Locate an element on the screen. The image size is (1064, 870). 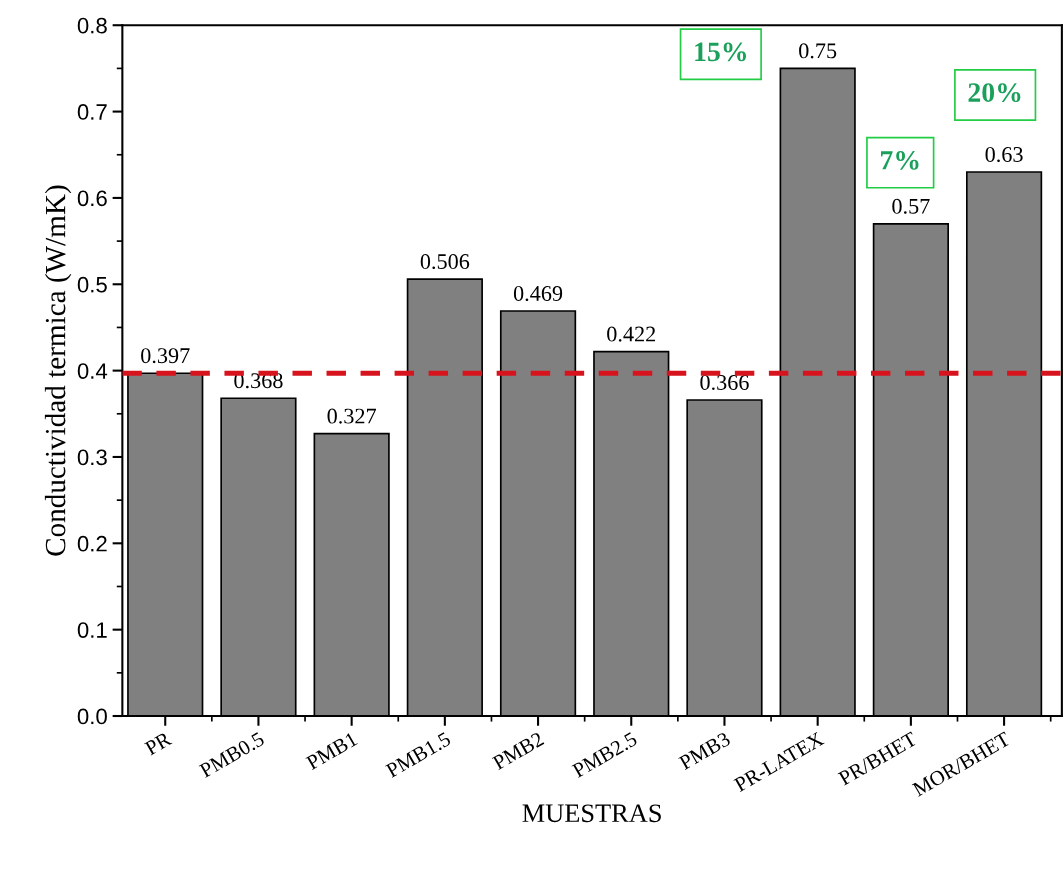
data-label: 0.57 is located at coordinates (911, 206).